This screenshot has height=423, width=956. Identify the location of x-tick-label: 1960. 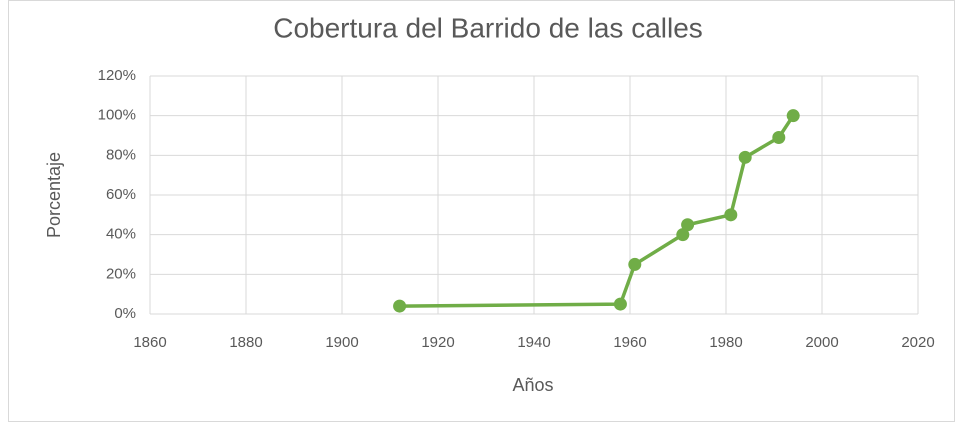
(629, 342).